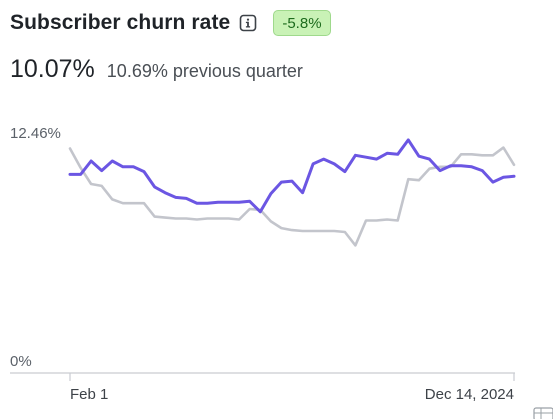  I want to click on current-value: 10.07%, so click(52, 69).